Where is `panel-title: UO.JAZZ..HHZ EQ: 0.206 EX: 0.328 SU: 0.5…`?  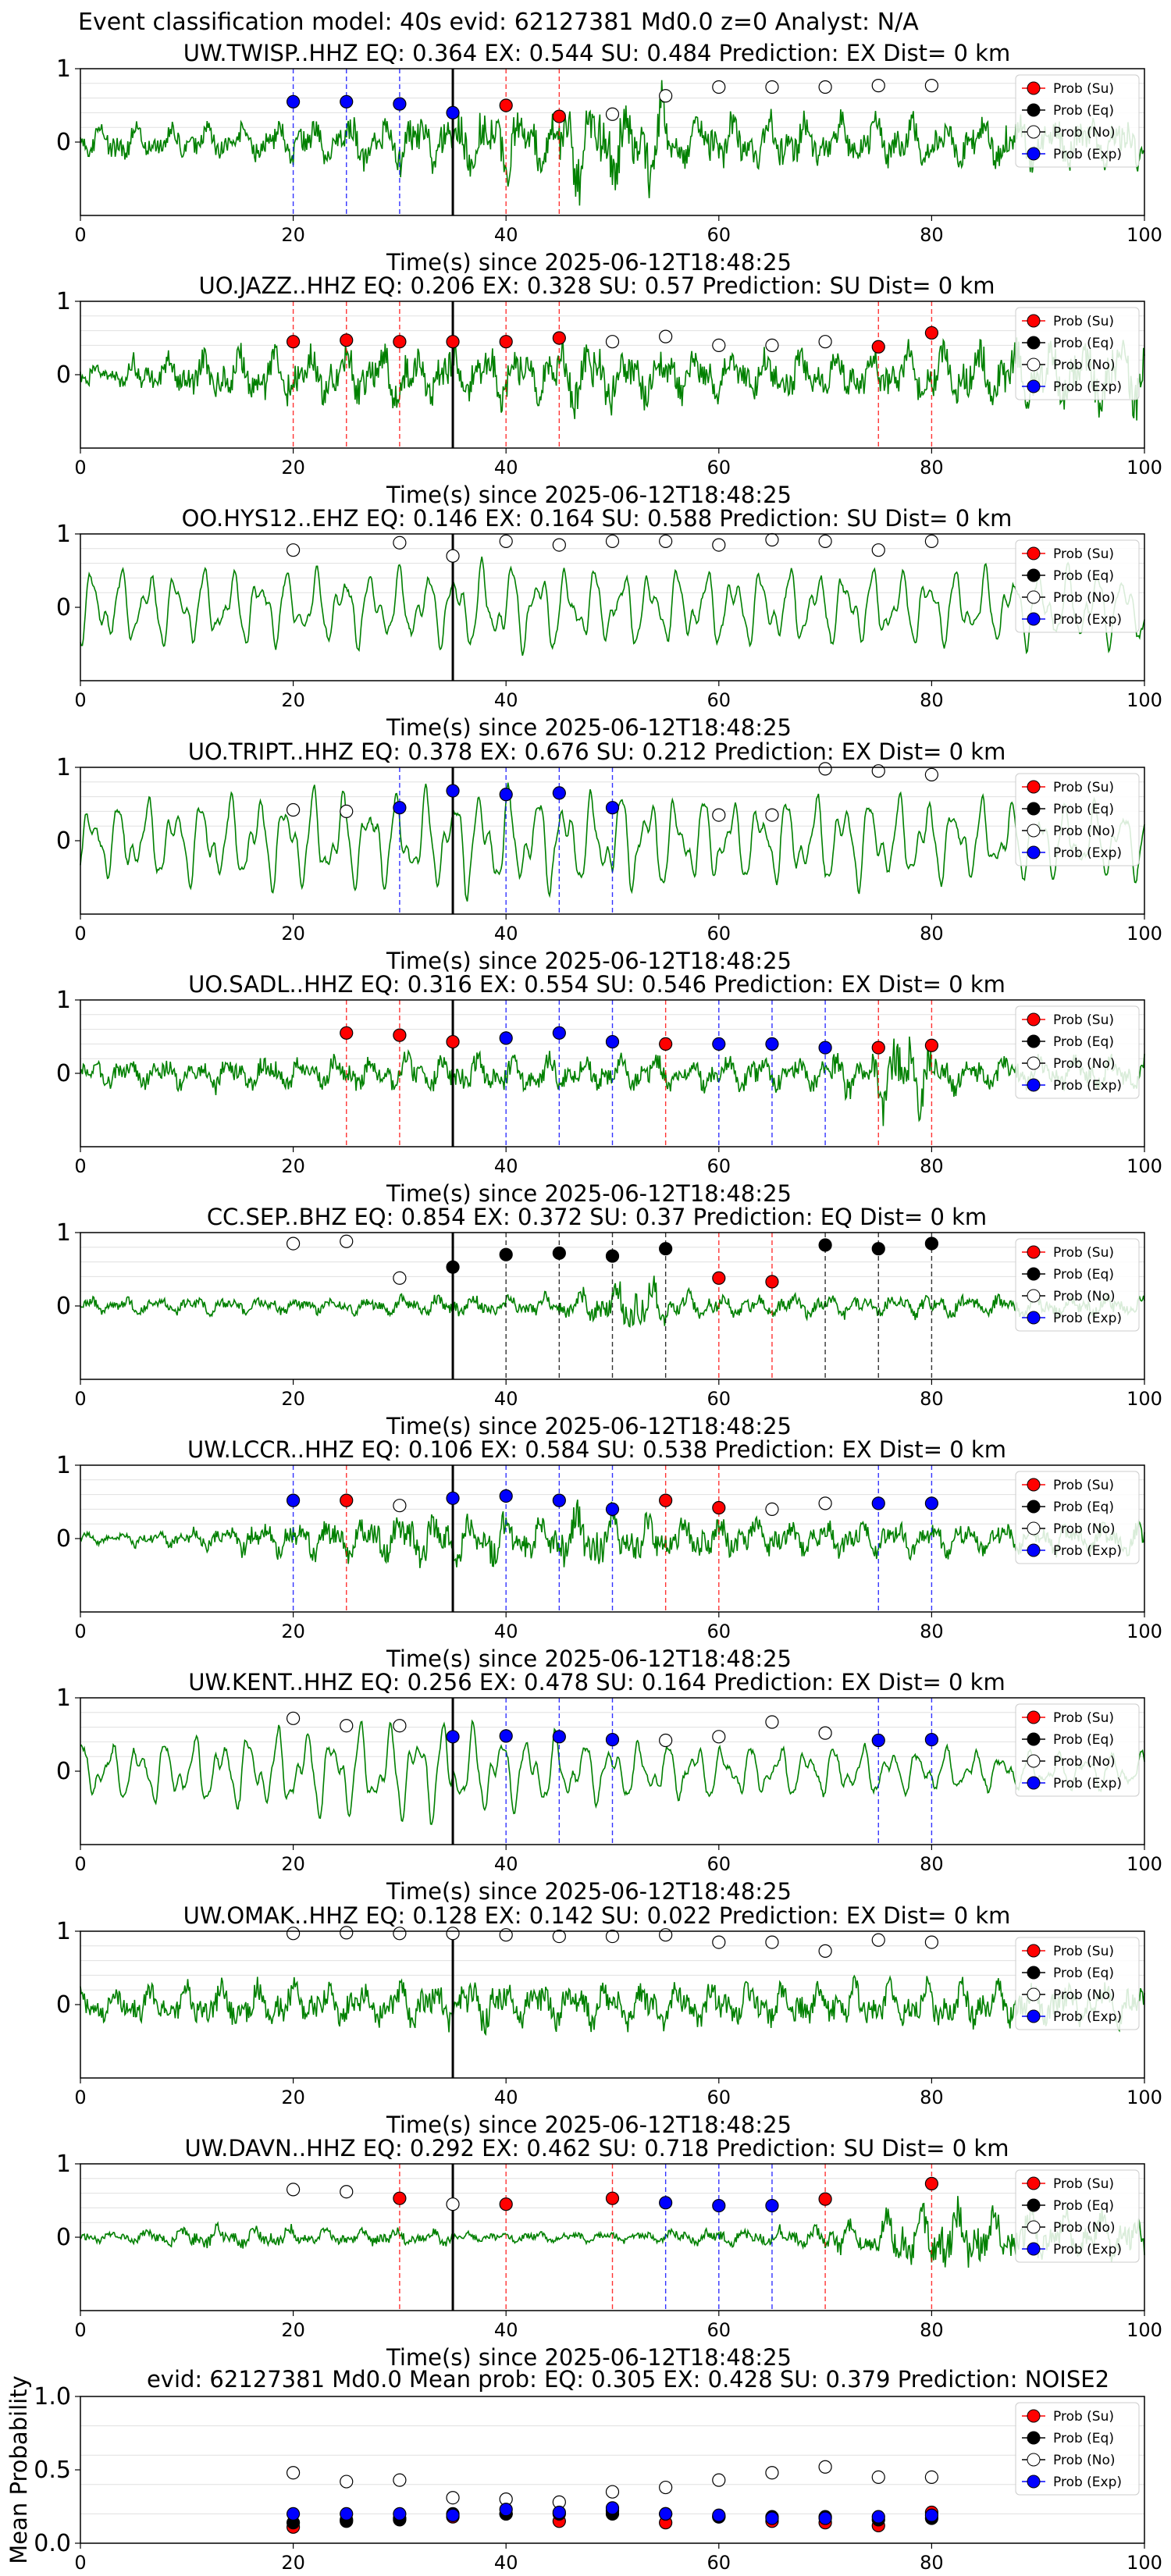
panel-title: UO.JAZZ..HHZ EQ: 0.206 EX: 0.328 SU: 0.5… is located at coordinates (596, 285).